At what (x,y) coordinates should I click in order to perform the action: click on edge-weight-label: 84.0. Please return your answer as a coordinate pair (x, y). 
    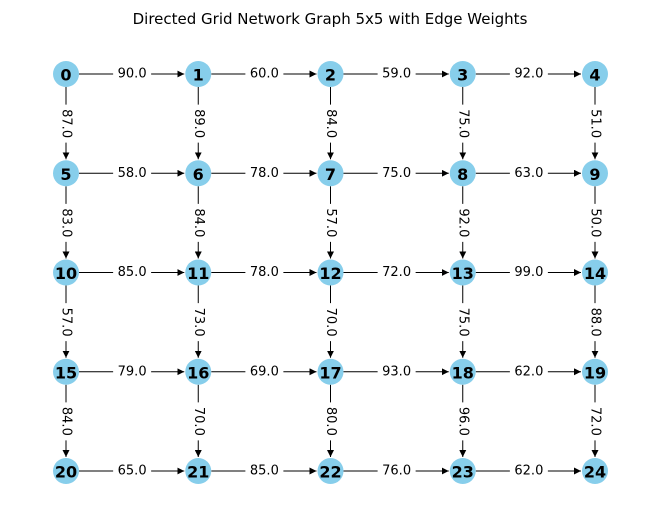
    Looking at the image, I should click on (198, 222).